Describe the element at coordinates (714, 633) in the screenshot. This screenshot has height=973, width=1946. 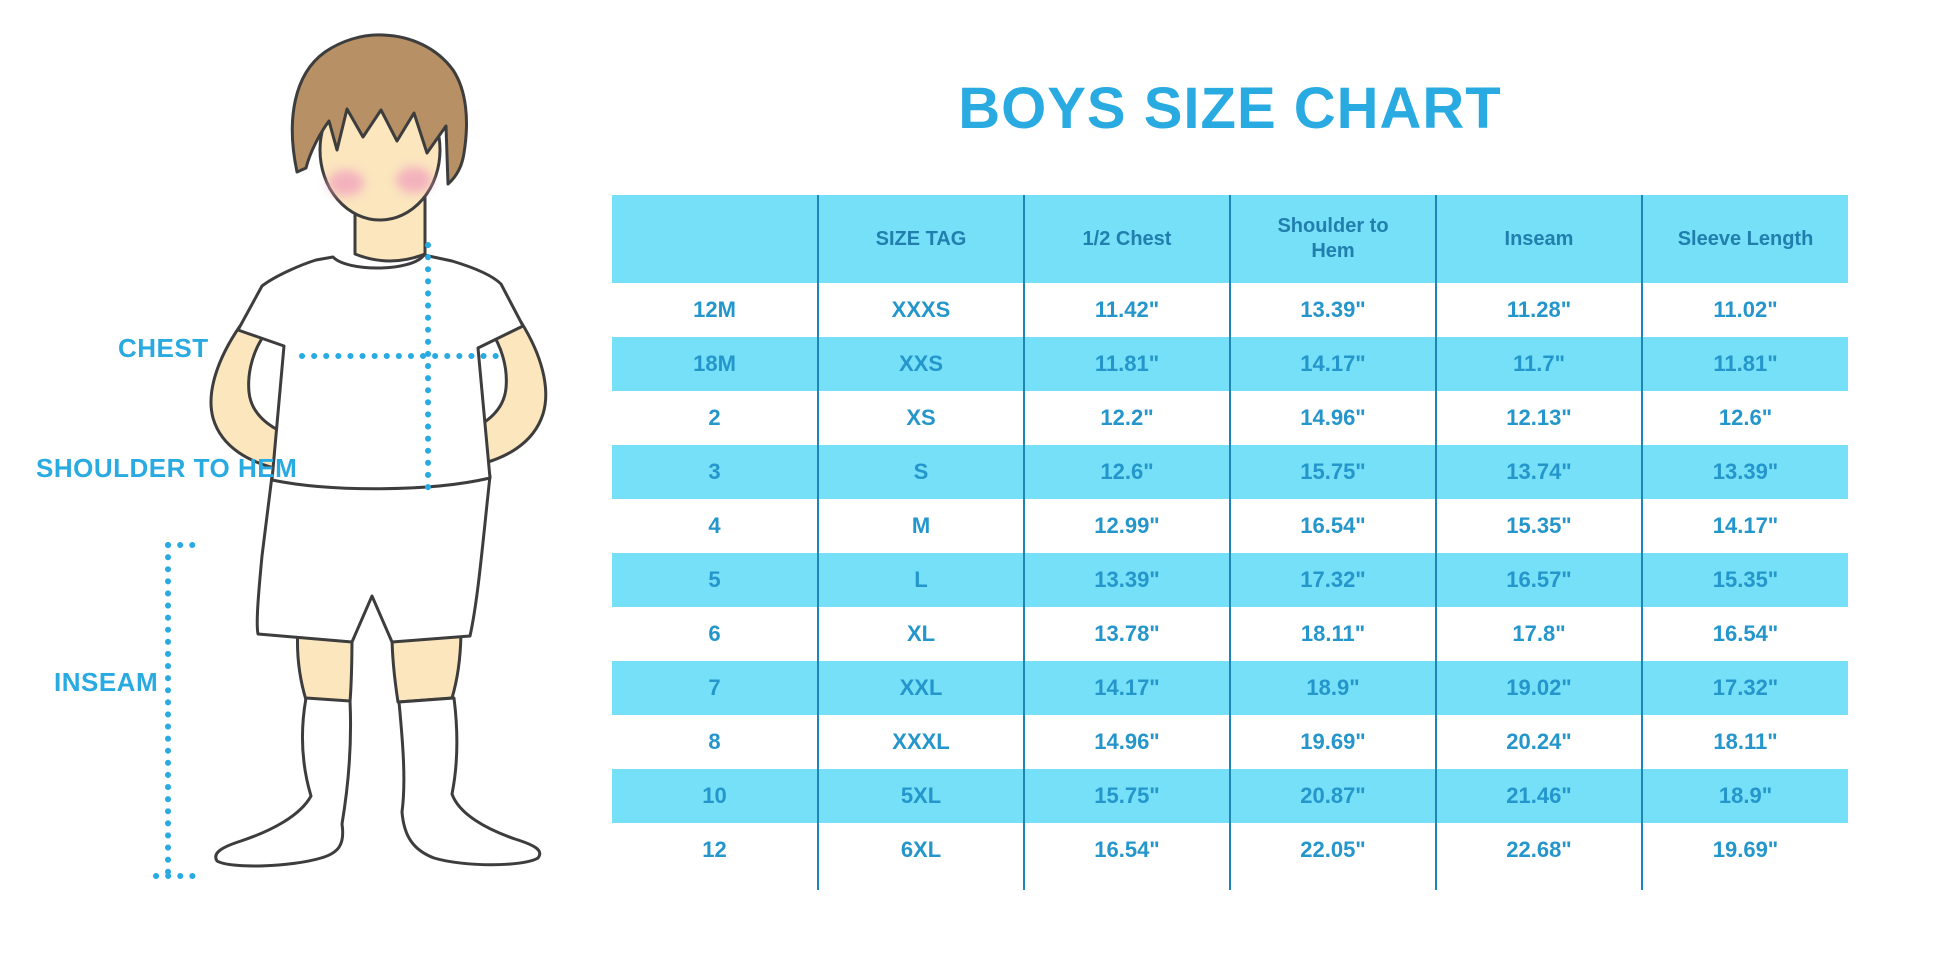
I see `size-label-cell: 6` at that location.